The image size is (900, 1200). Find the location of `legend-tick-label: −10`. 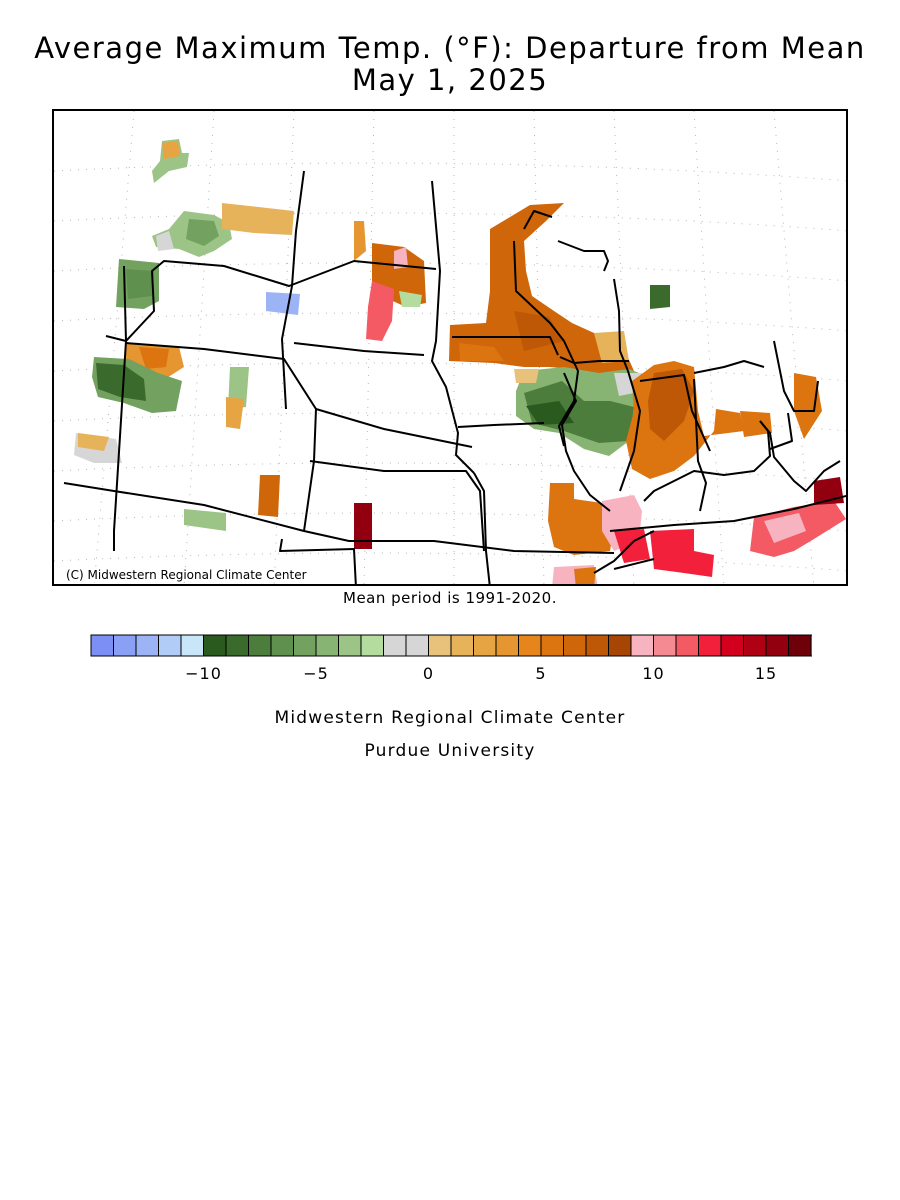

legend-tick-label: −10 is located at coordinates (203, 673).